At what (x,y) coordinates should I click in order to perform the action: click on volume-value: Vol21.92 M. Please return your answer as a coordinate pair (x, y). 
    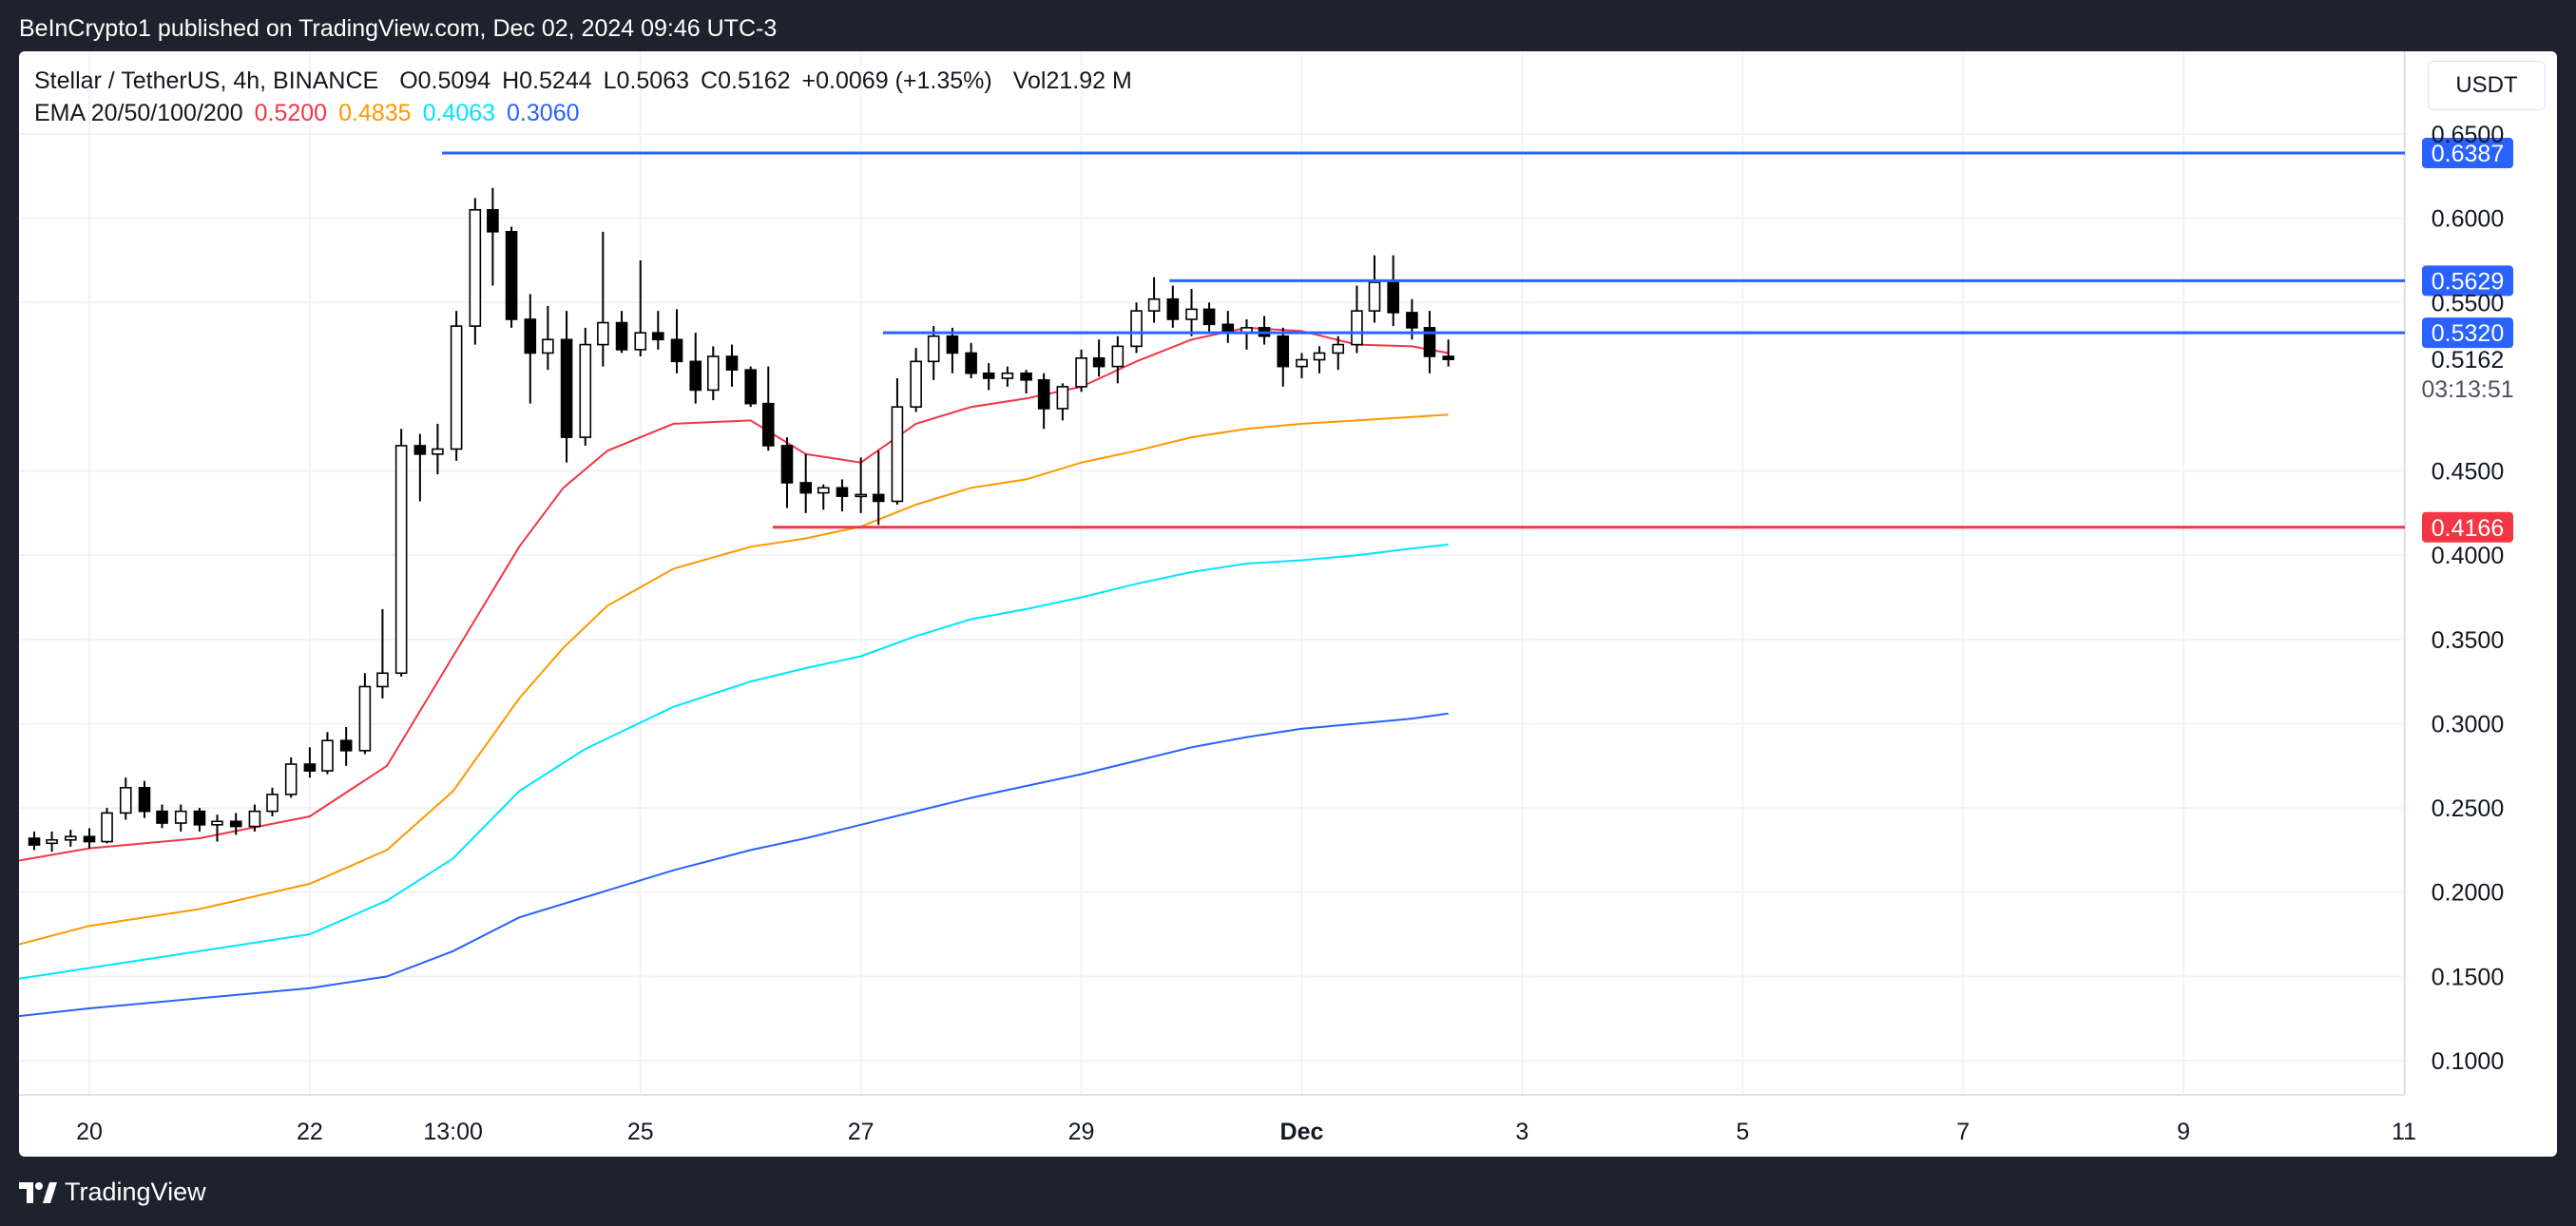
    Looking at the image, I should click on (1072, 81).